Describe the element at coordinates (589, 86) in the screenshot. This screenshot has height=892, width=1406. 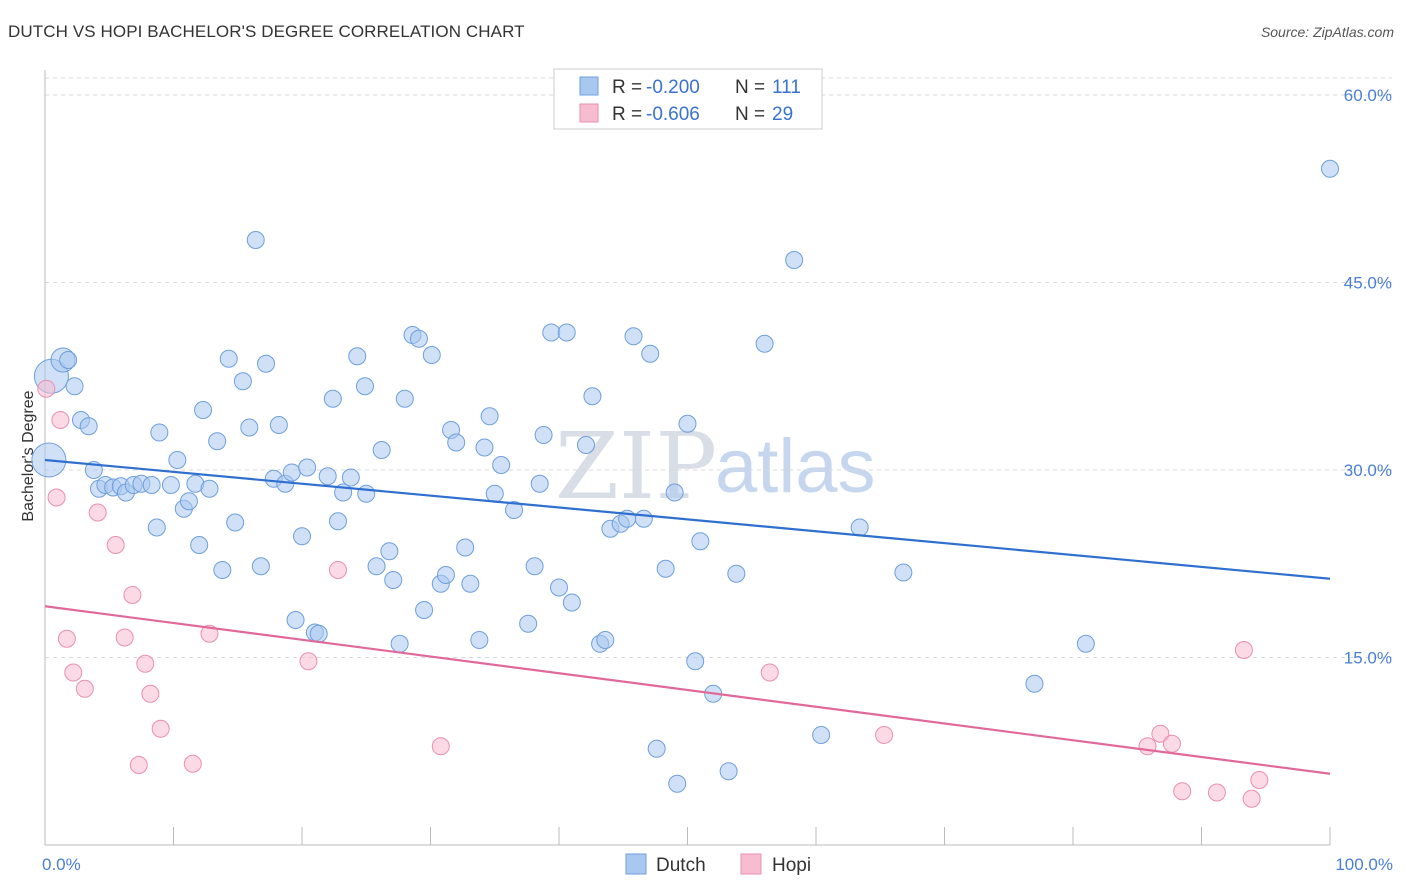
I see `dutch-legend-swatch` at that location.